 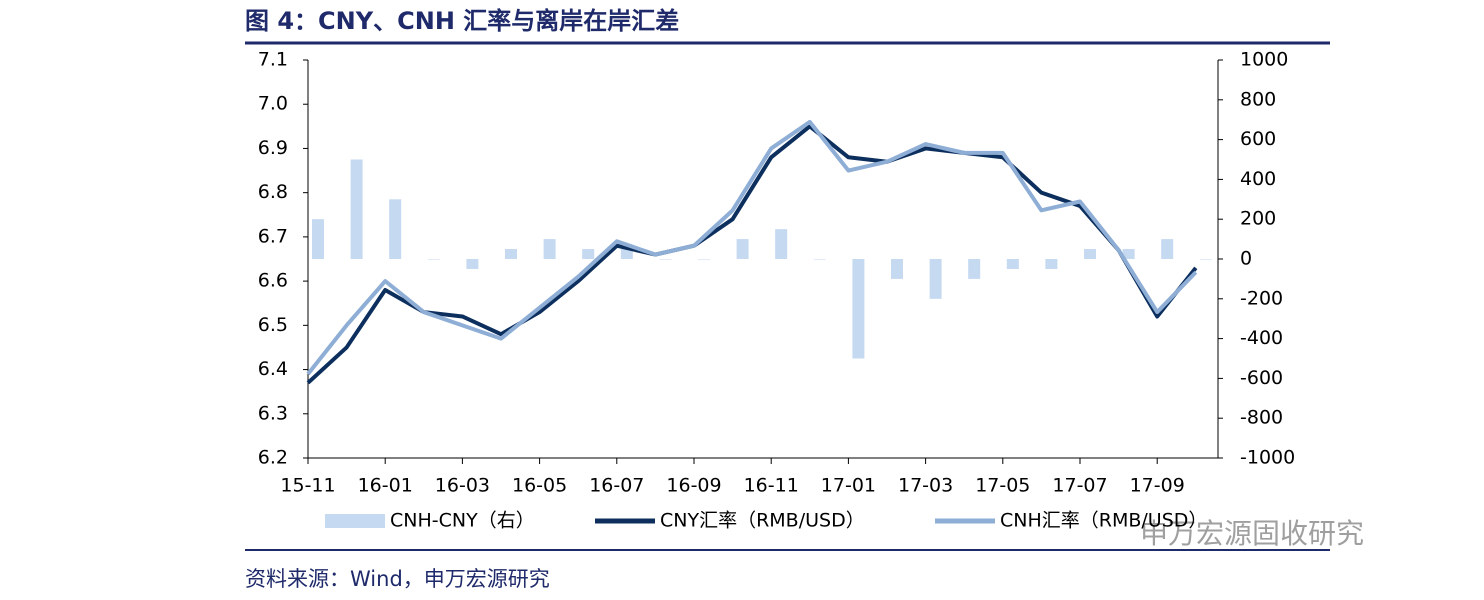 I want to click on x-tick-label: 16-03, so click(x=462, y=486).